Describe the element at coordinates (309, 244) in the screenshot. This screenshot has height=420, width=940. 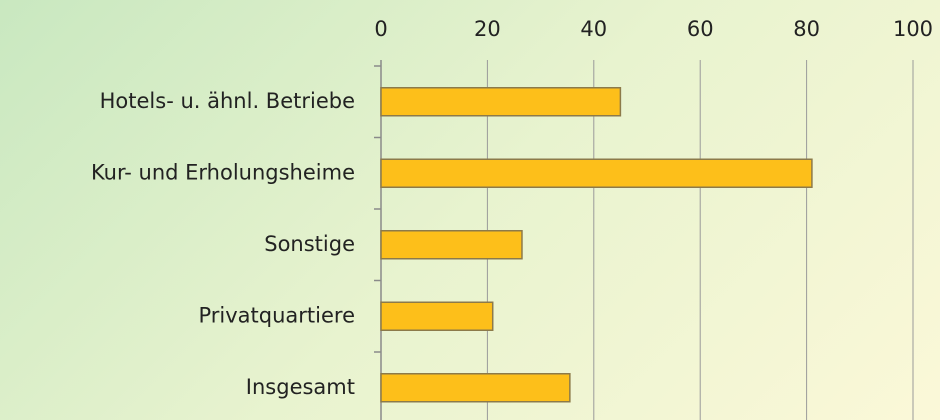
I see `y-tick-label: Sonstige` at that location.